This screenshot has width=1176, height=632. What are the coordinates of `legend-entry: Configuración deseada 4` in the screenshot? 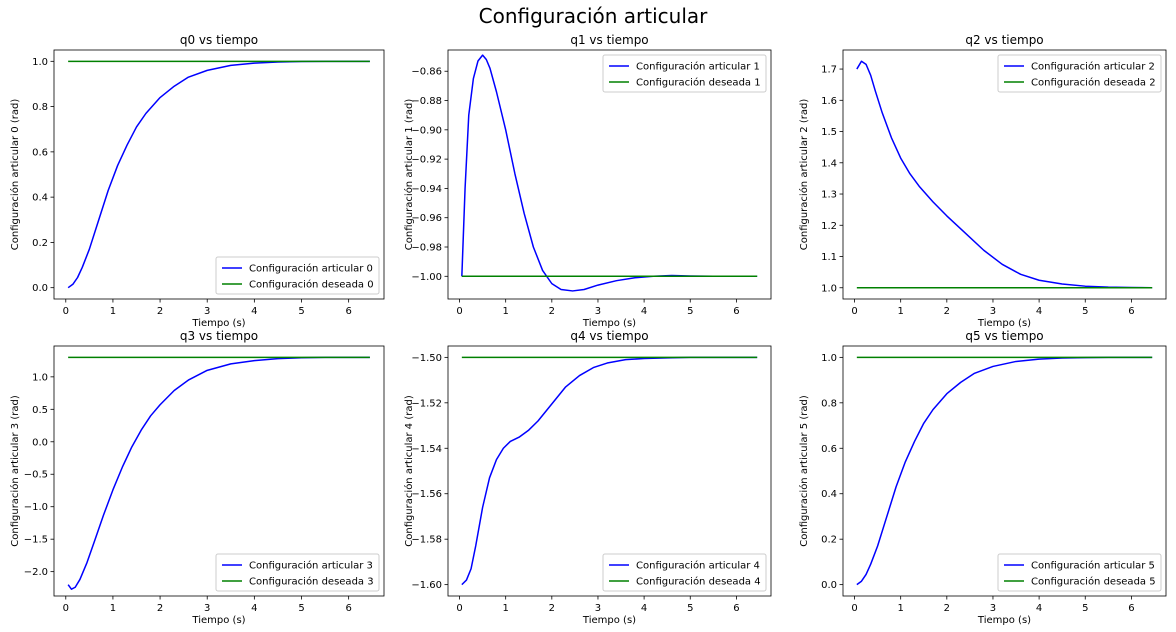 It's located at (698, 582).